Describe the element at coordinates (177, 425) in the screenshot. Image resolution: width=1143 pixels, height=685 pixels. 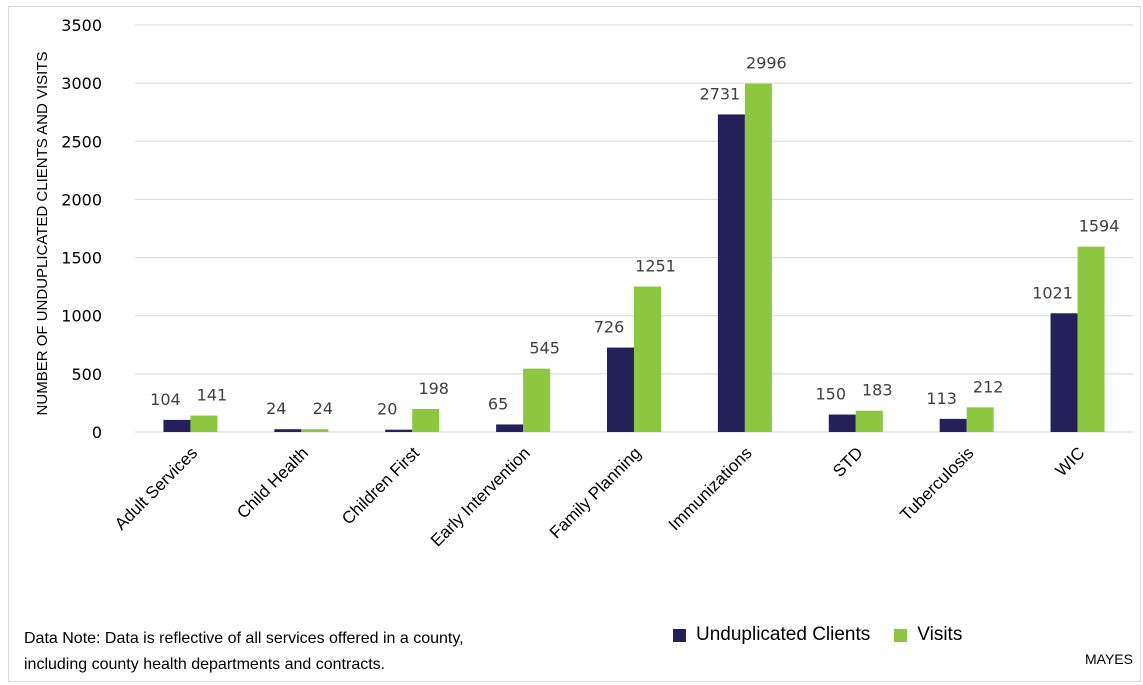
I see `bar-unduplicated-clients-adult-services` at that location.